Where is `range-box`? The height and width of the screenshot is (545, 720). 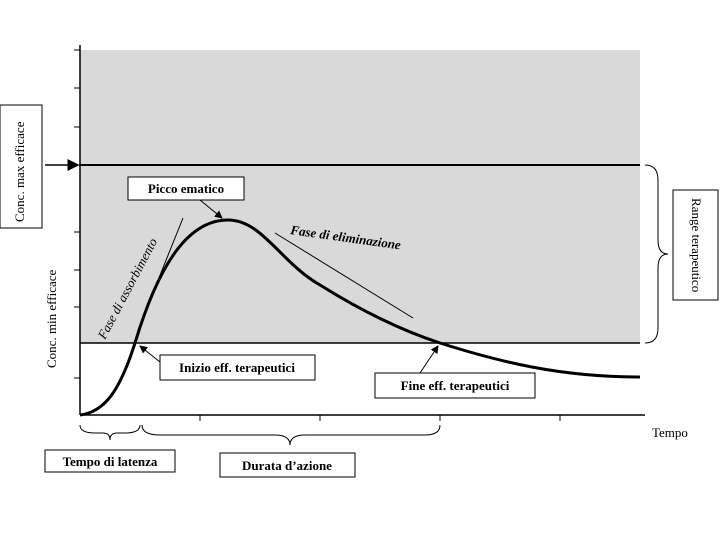 range-box is located at coordinates (695, 245).